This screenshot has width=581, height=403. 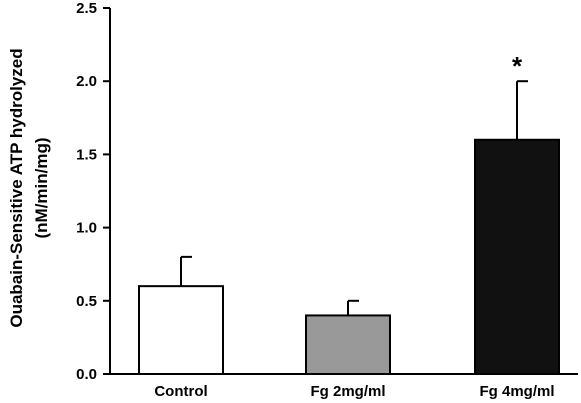 I want to click on y-tick-label-1: 0.5, so click(x=86, y=301).